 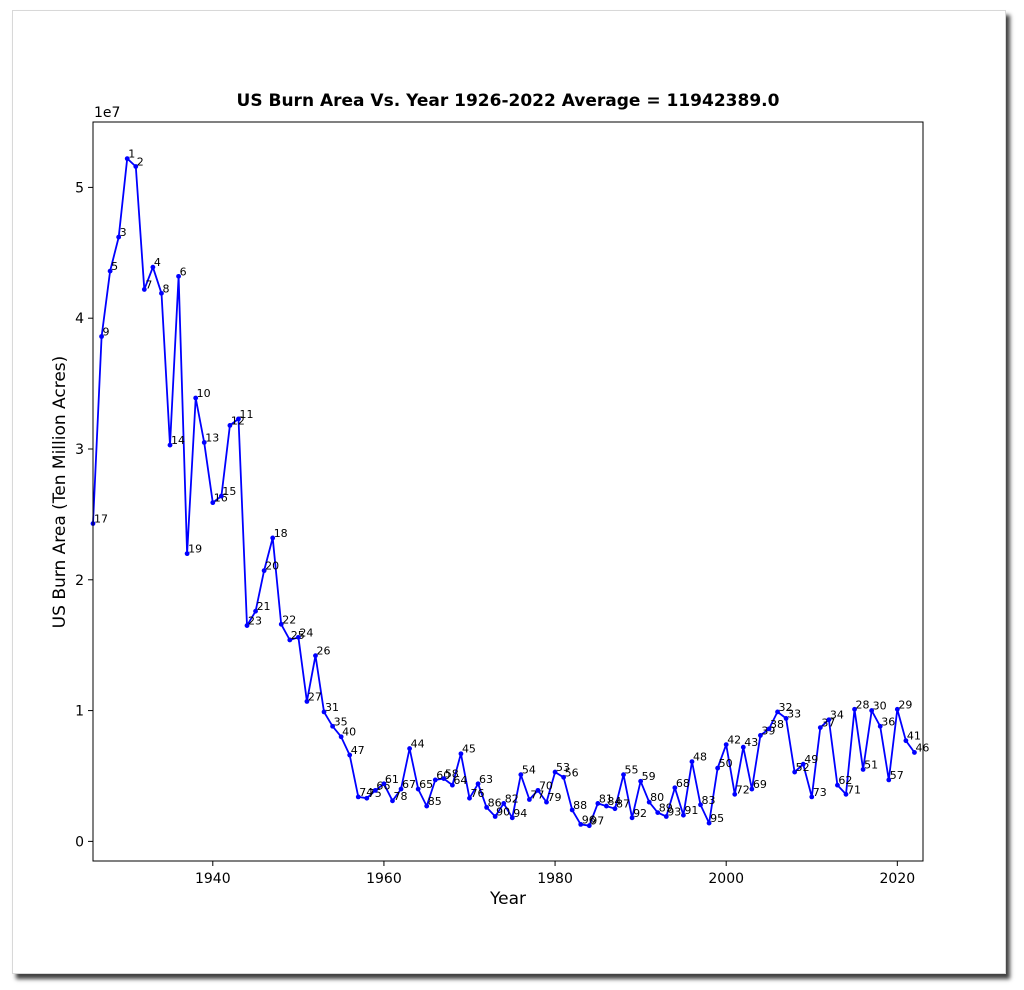 What do you see at coordinates (743, 789) in the screenshot?
I see `point-rank-label: 72` at bounding box center [743, 789].